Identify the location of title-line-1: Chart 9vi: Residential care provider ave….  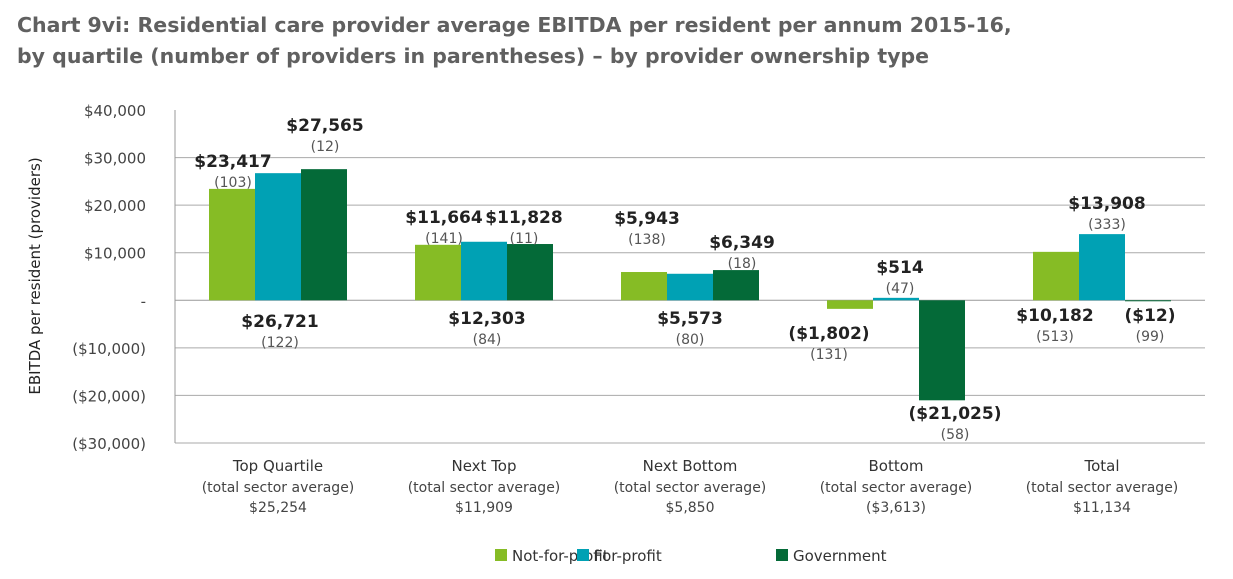
(514, 25).